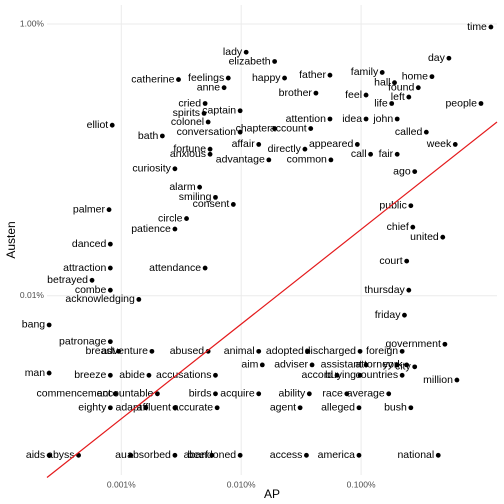 This screenshot has width=504, height=504. I want to click on point-label: father, so click(312, 75).